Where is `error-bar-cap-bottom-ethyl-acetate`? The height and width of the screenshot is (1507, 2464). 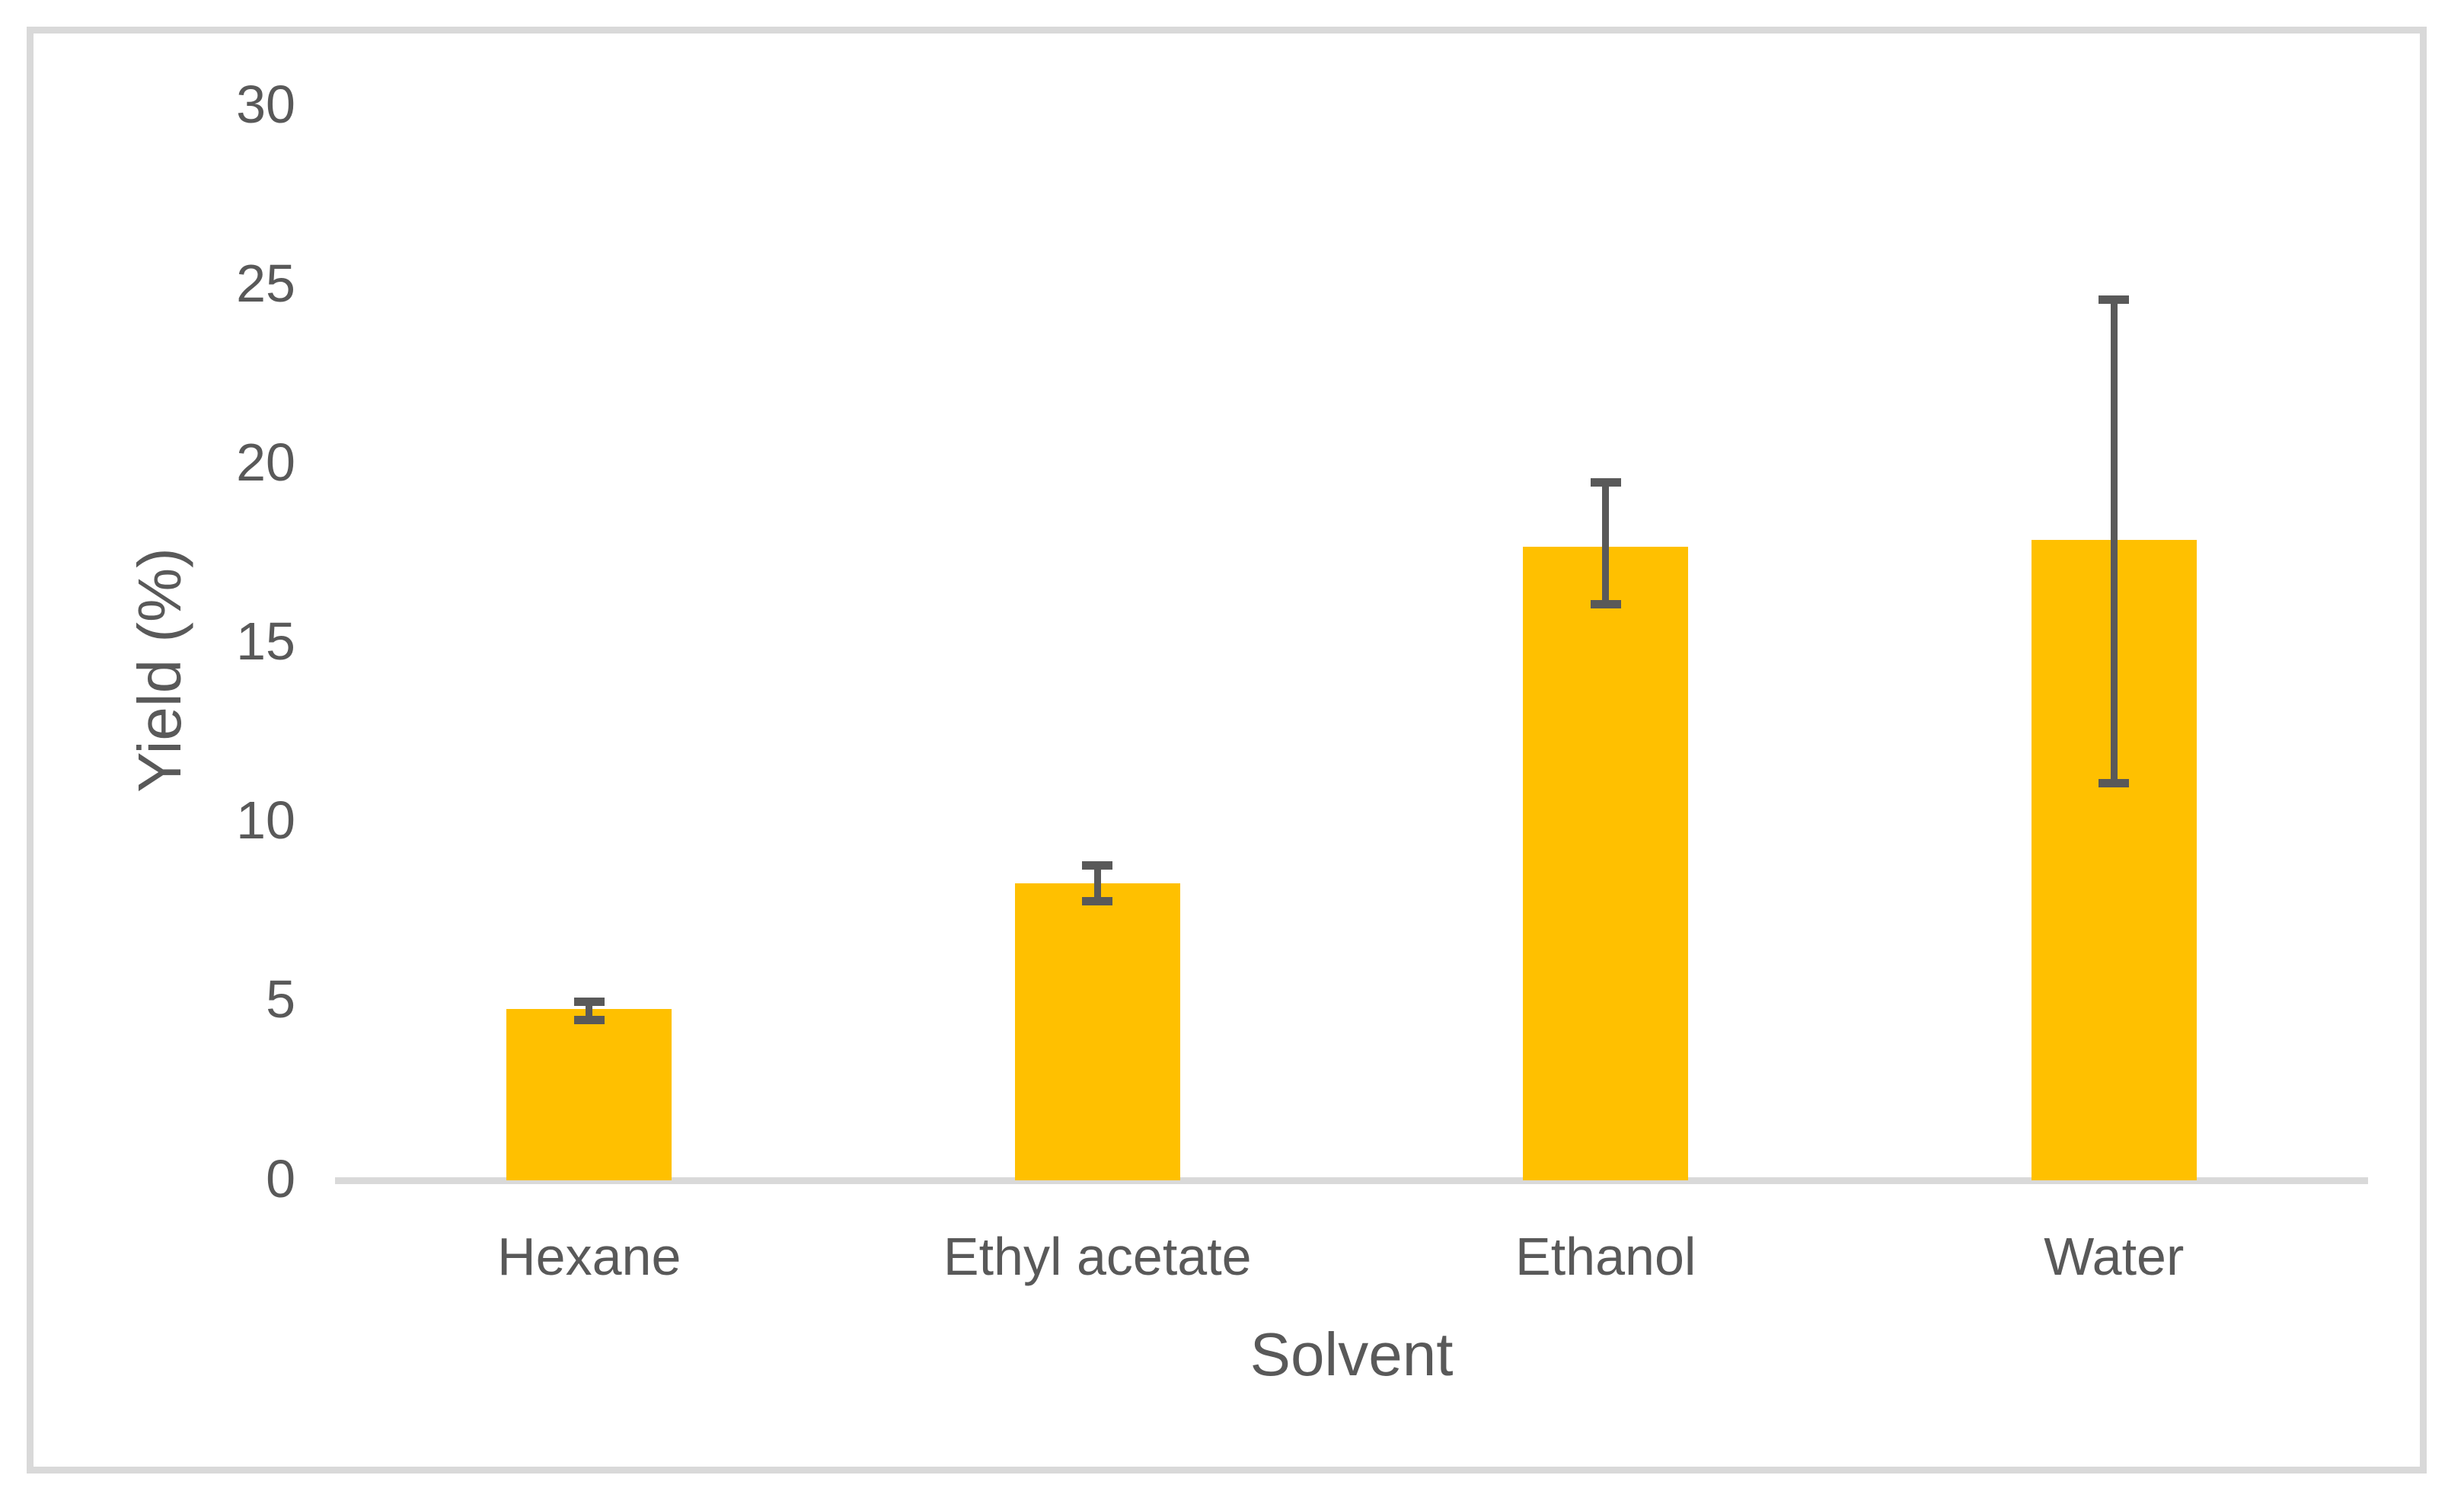
error-bar-cap-bottom-ethyl-acetate is located at coordinates (1097, 901).